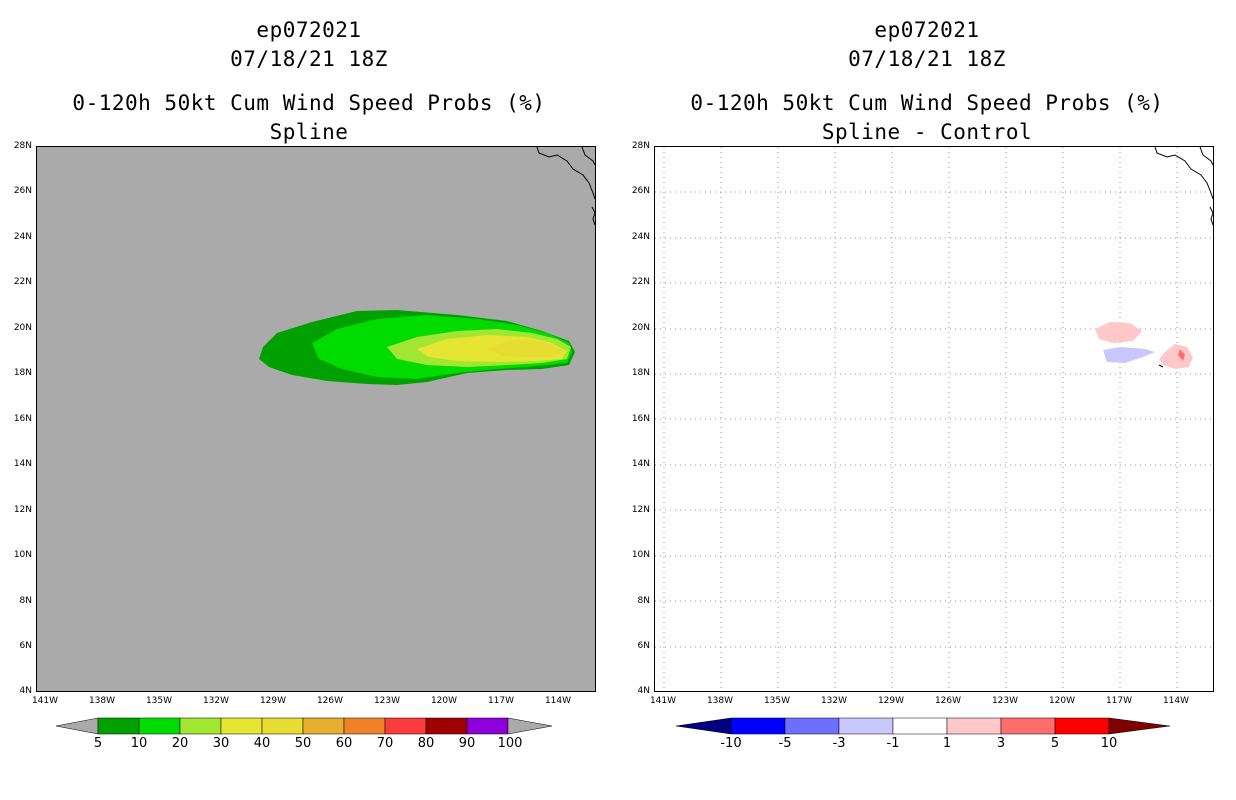 The image size is (1236, 800). I want to click on lat-label: 6N, so click(643, 646).